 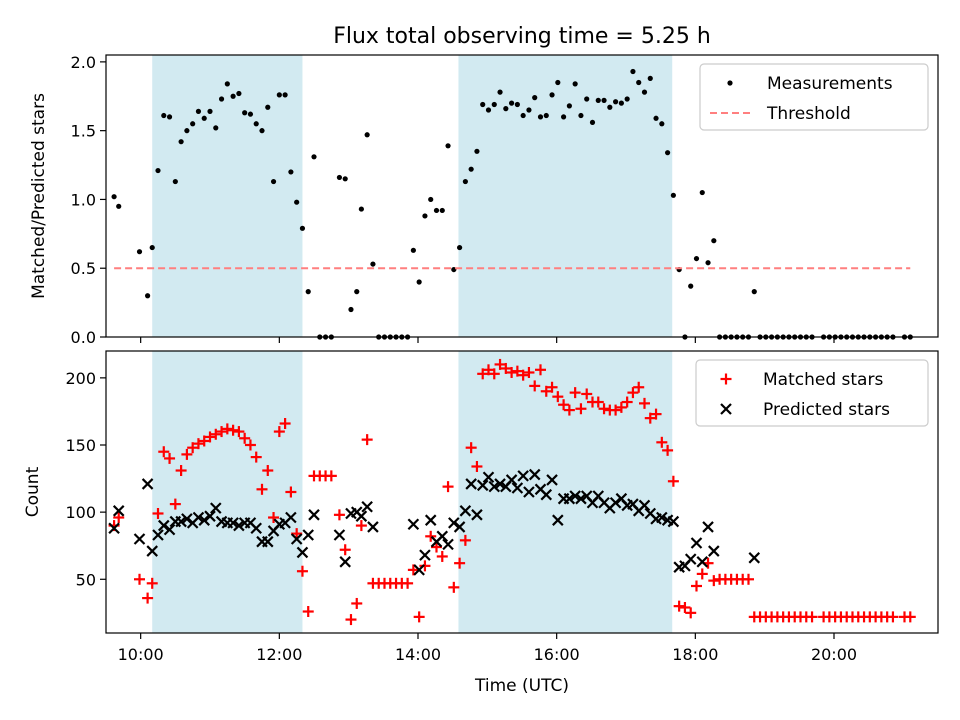 What do you see at coordinates (726, 379) in the screenshot?
I see `matched-stars-legend-swatch` at bounding box center [726, 379].